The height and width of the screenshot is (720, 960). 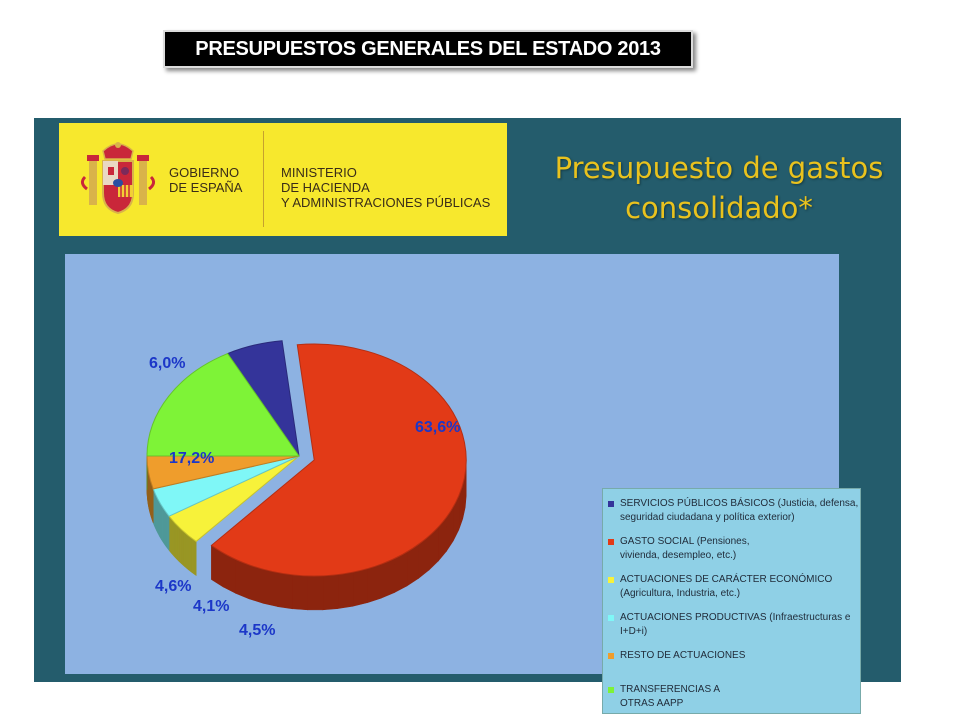 I want to click on ministry-line-2: DE HACIENDA, so click(x=325, y=187).